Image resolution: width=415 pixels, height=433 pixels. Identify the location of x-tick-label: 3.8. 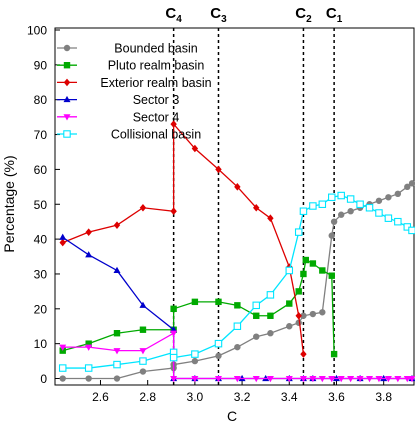
(383, 397).